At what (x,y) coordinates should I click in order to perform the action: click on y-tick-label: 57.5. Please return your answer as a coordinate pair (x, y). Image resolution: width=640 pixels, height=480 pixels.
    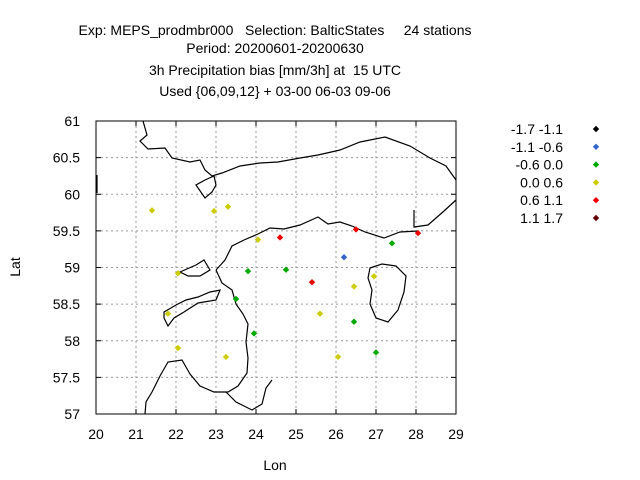
    Looking at the image, I should click on (66, 377).